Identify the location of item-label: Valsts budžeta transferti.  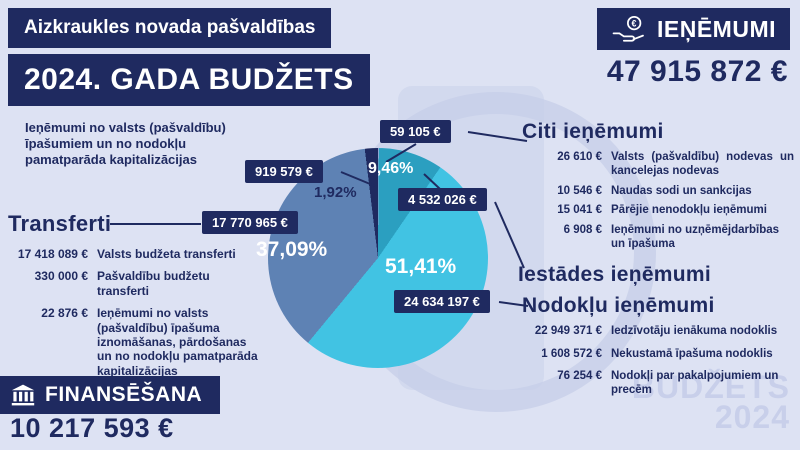
(166, 254).